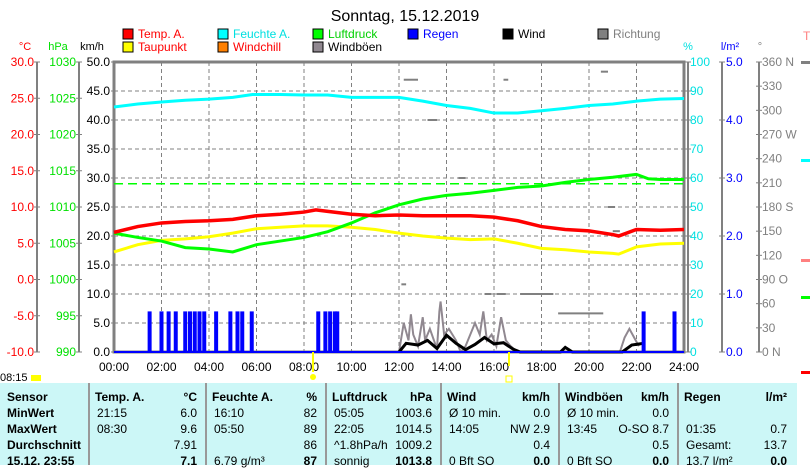 The image size is (810, 468). Describe the element at coordinates (772, 231) in the screenshot. I see `deg-tick-label: 150` at that location.